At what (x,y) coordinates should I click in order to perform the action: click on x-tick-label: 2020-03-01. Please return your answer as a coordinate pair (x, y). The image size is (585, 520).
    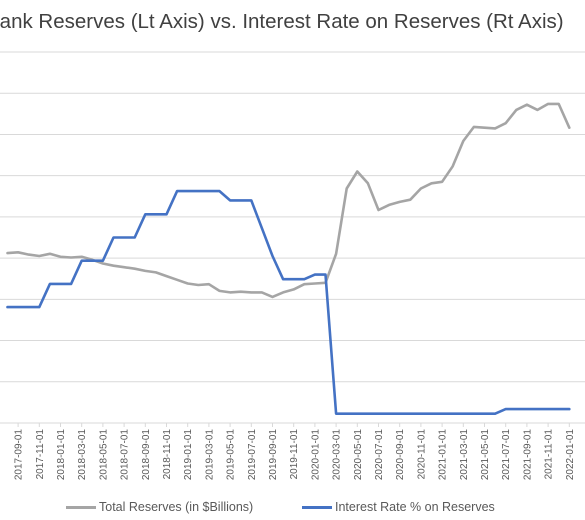
    Looking at the image, I should click on (337, 455).